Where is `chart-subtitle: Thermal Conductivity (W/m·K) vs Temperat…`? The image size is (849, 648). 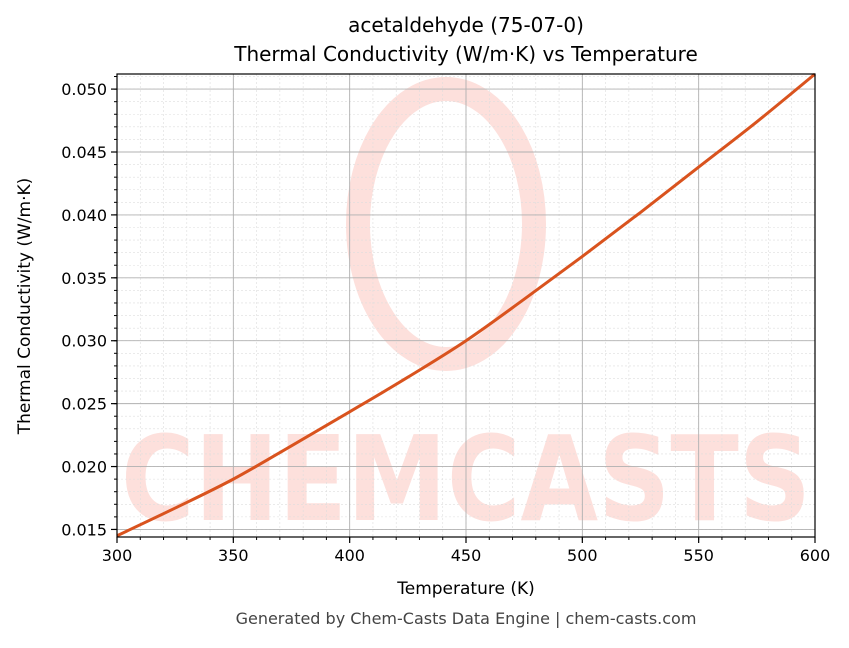
chart-subtitle: Thermal Conductivity (W/m·K) vs Temperat… is located at coordinates (465, 54).